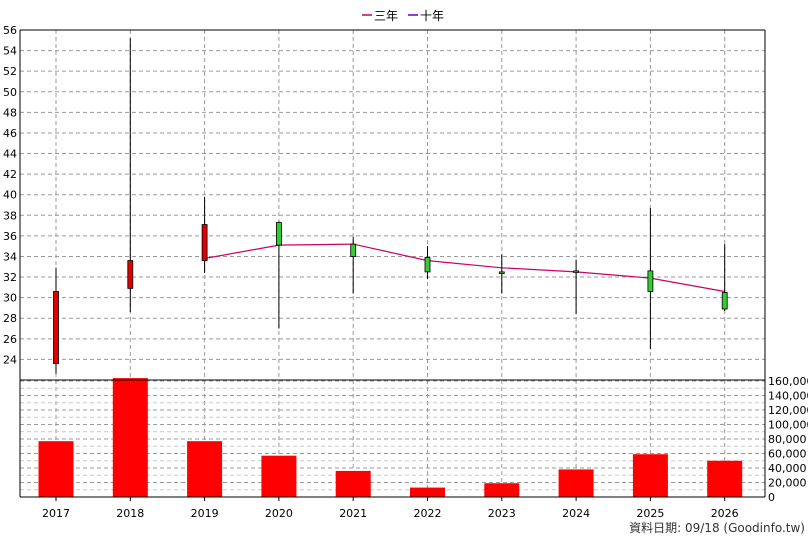  Describe the element at coordinates (278, 275) in the screenshot. I see `candle-2020` at that location.